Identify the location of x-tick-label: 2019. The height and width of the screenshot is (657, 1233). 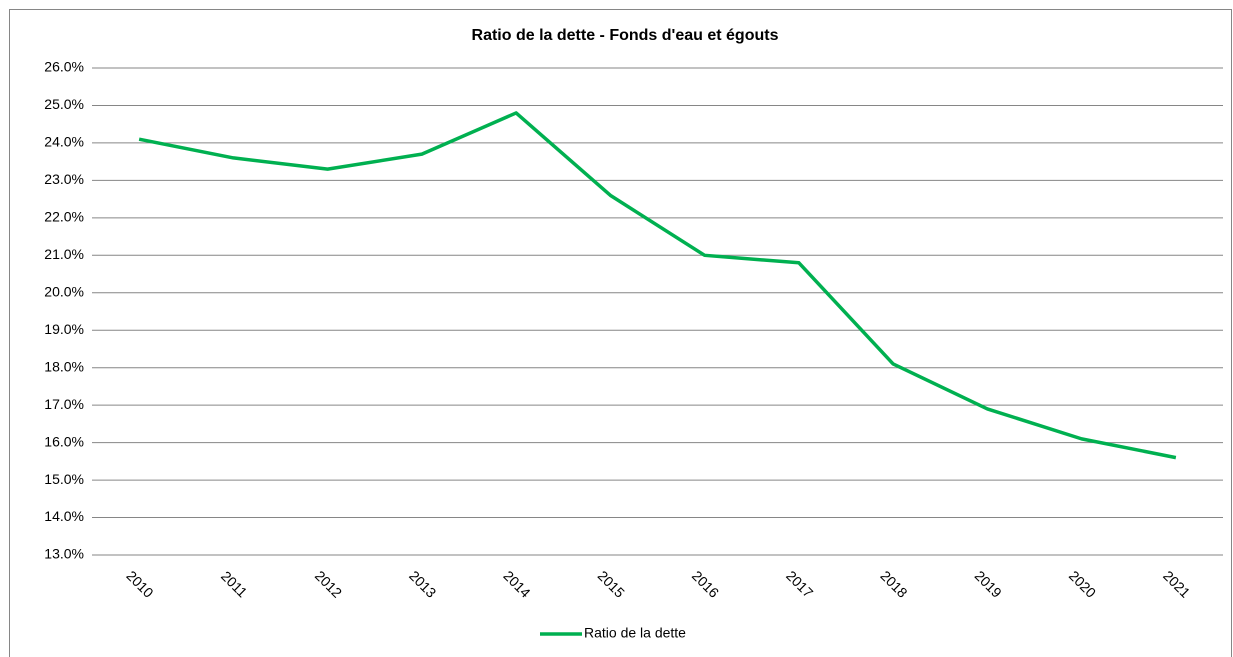
(988, 583).